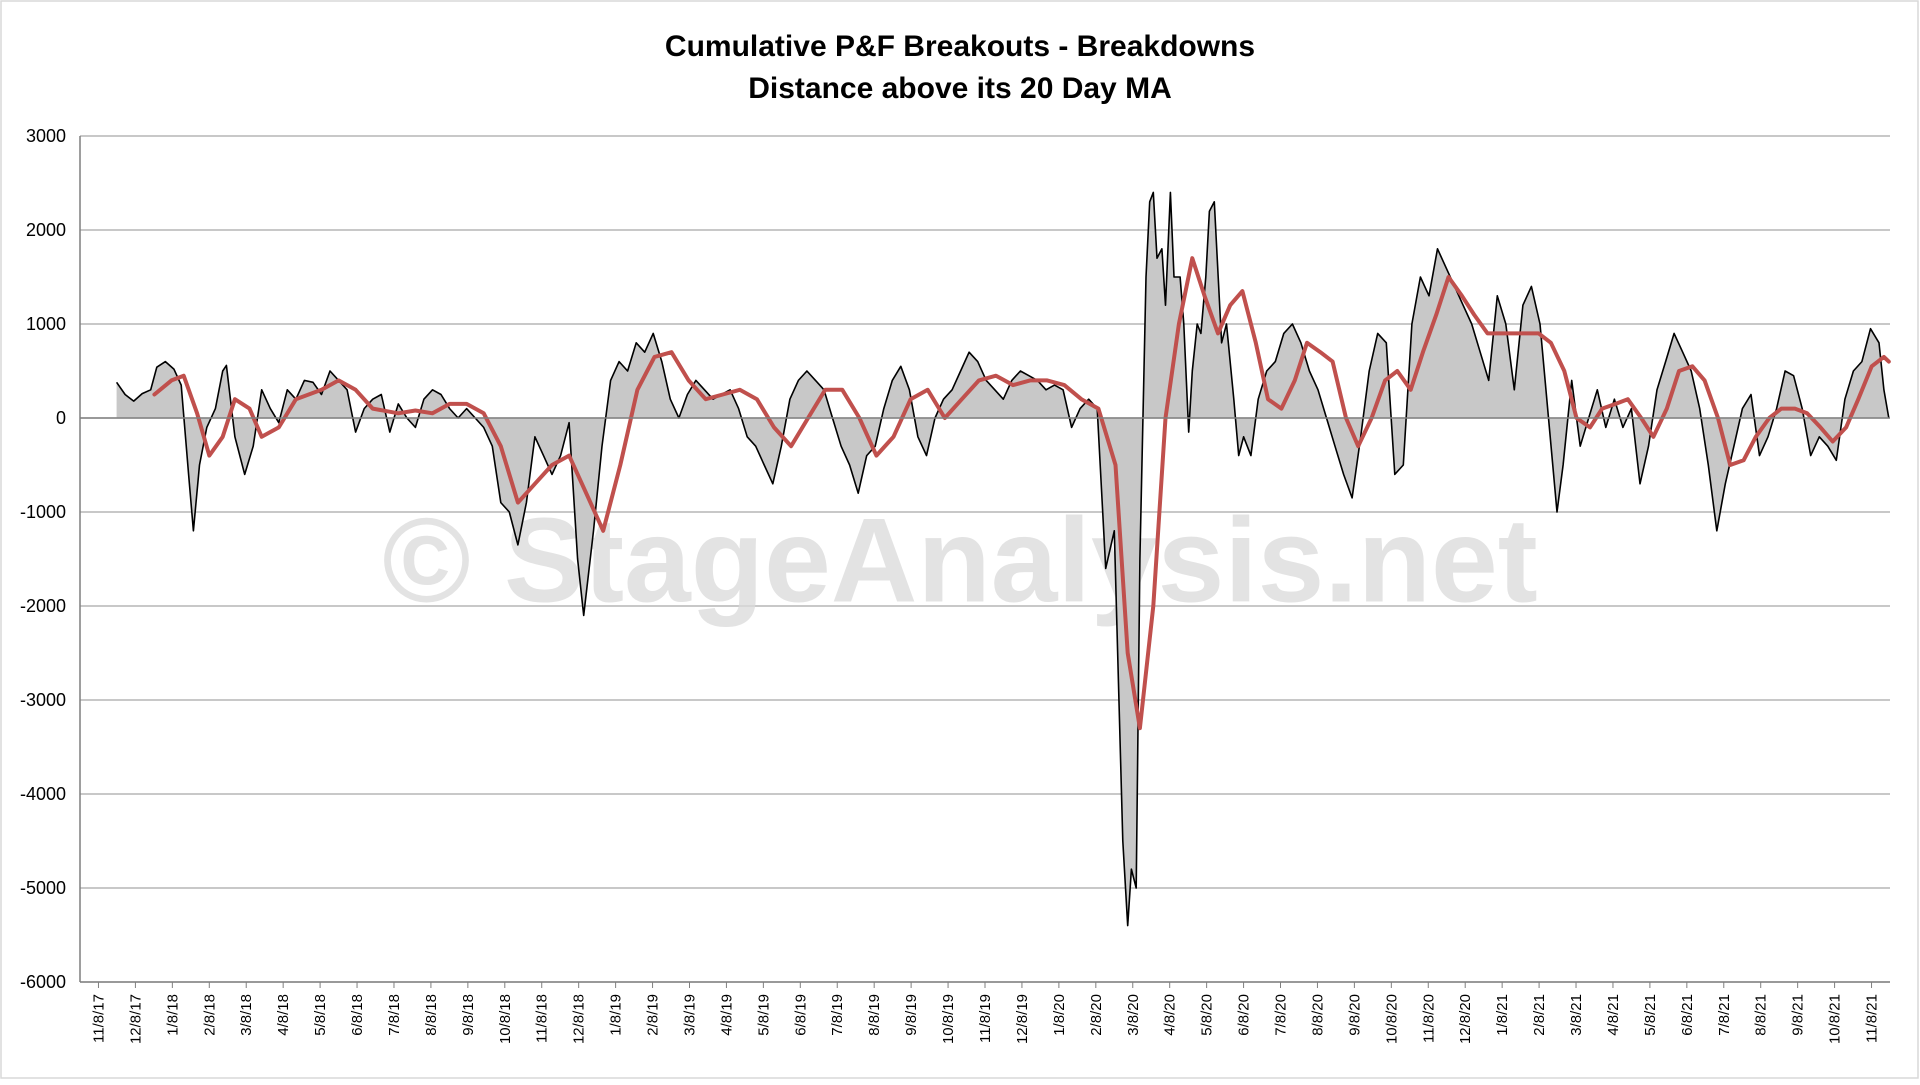  I want to click on x-tick-label: 5/8/21, so click(1650, 1015).